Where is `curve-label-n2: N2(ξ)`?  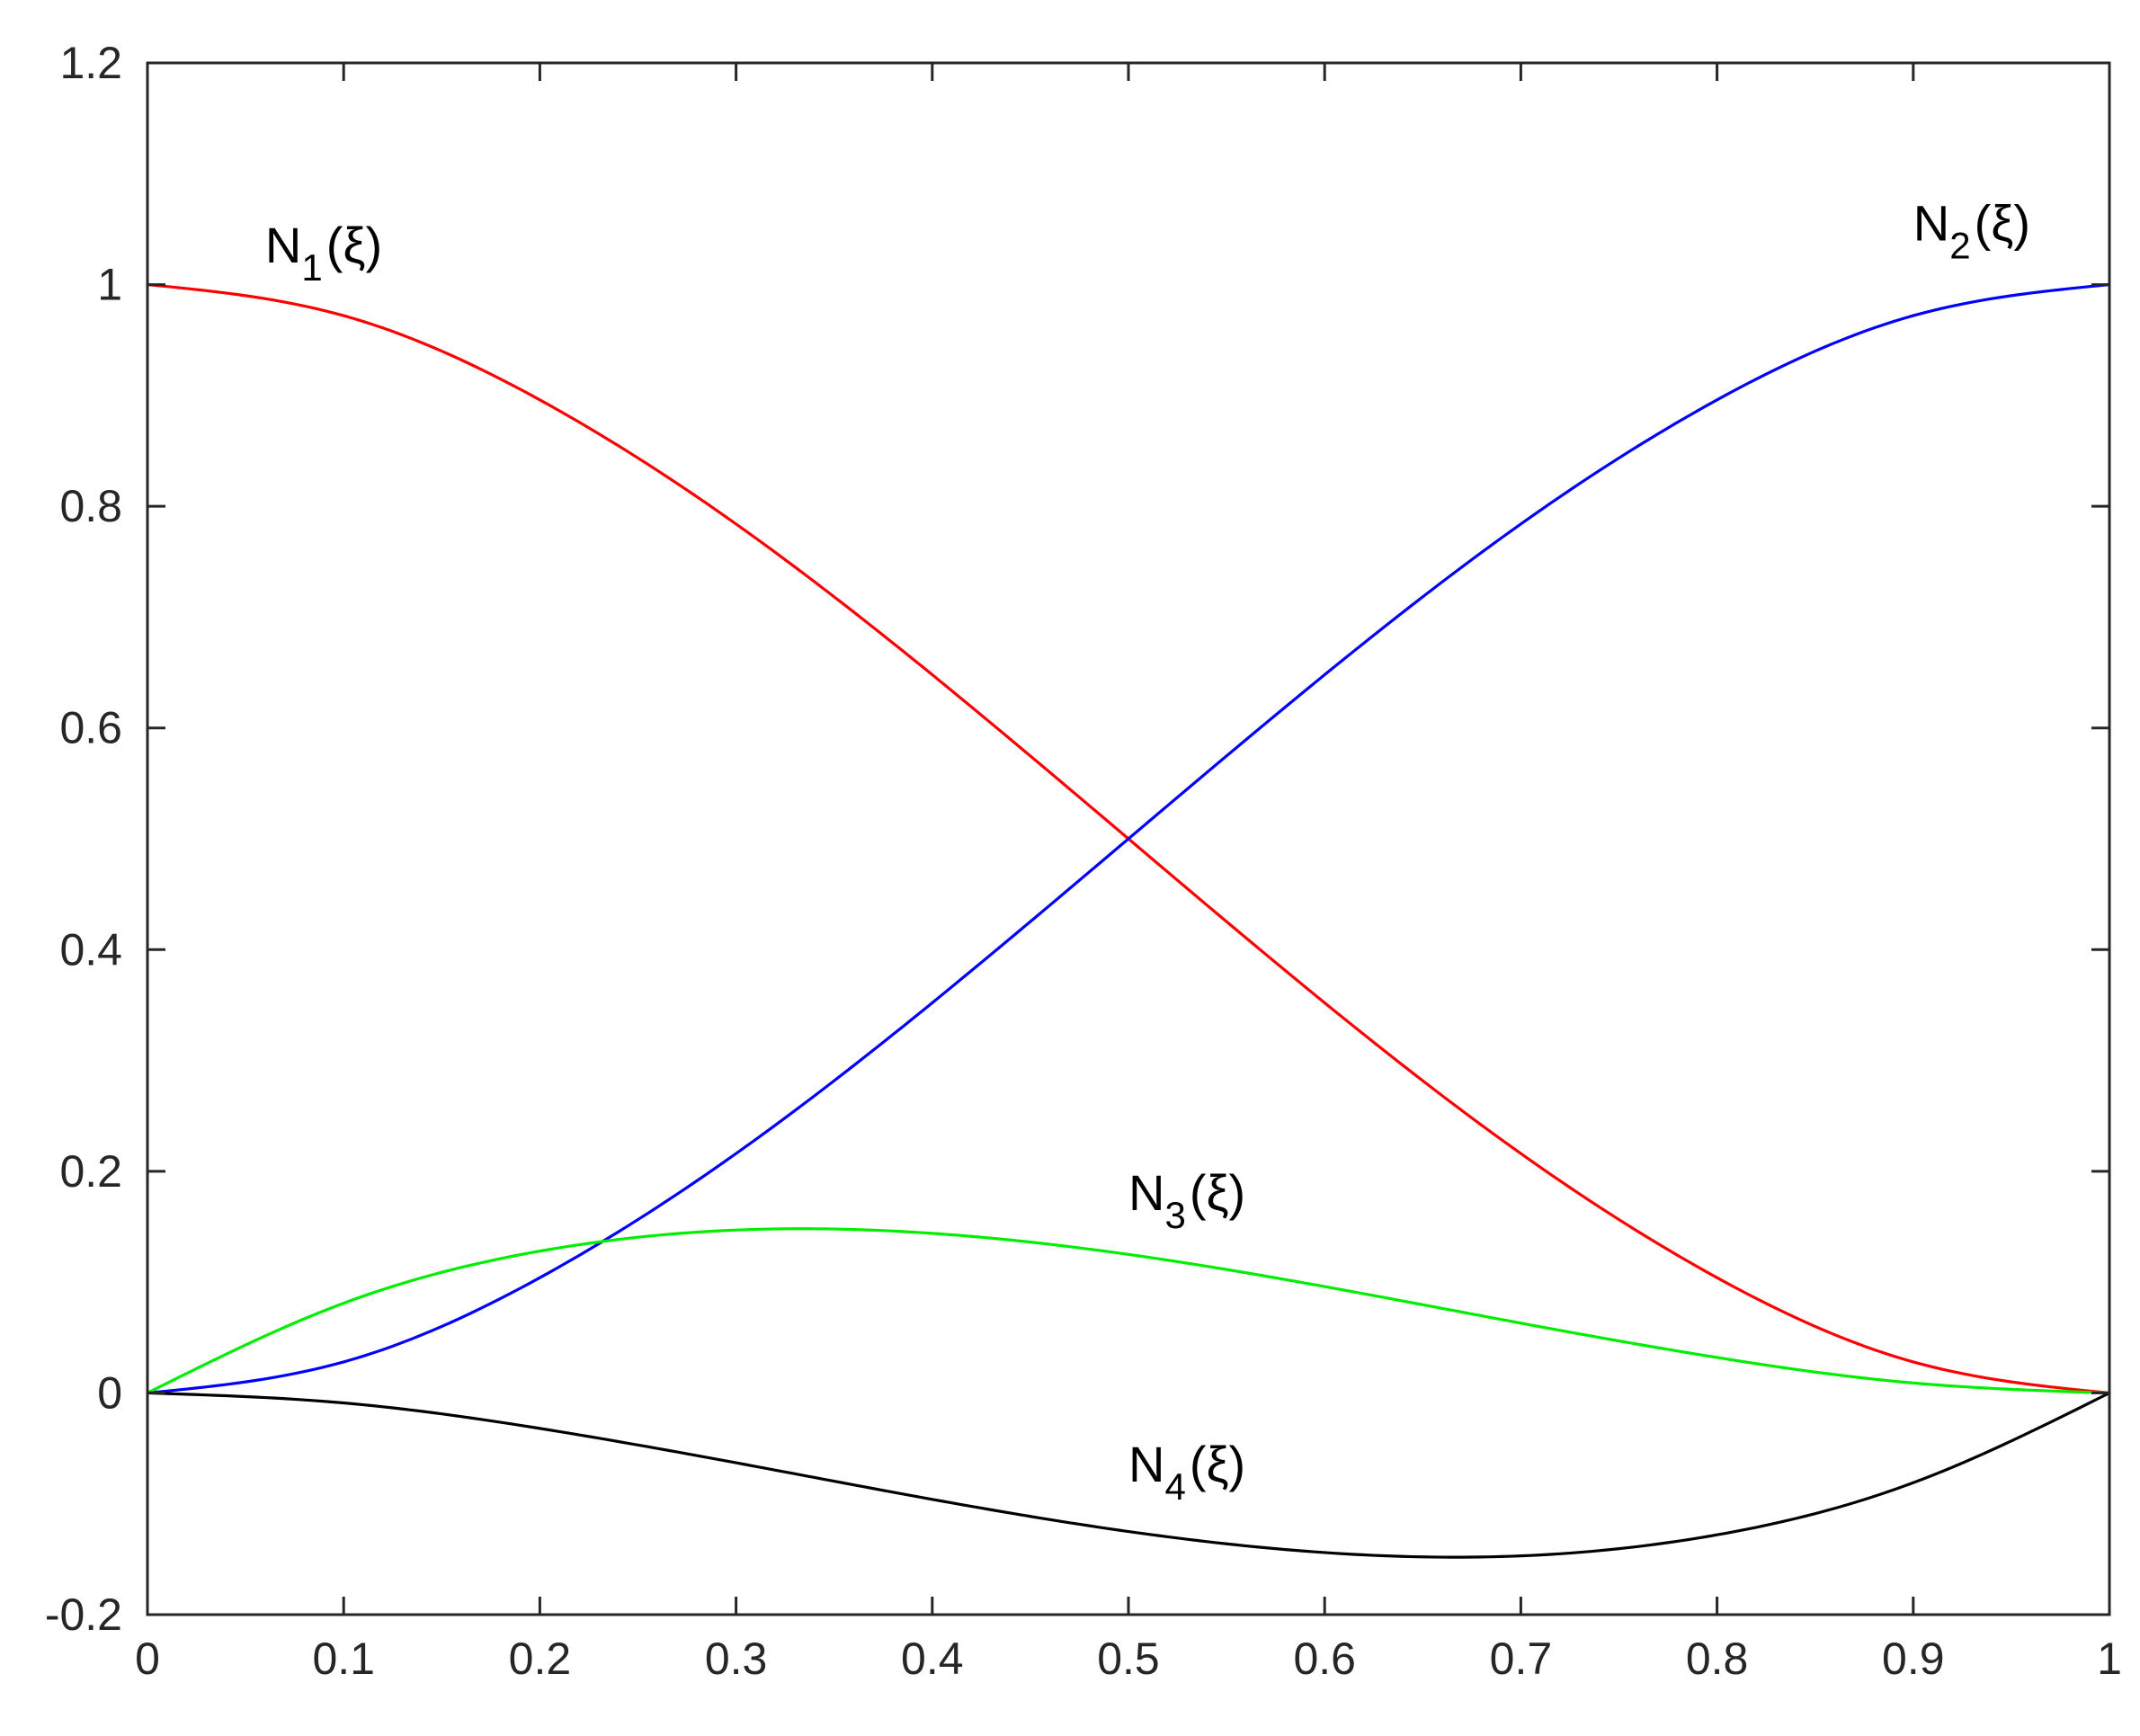
curve-label-n2: N2(ξ) is located at coordinates (1971, 230).